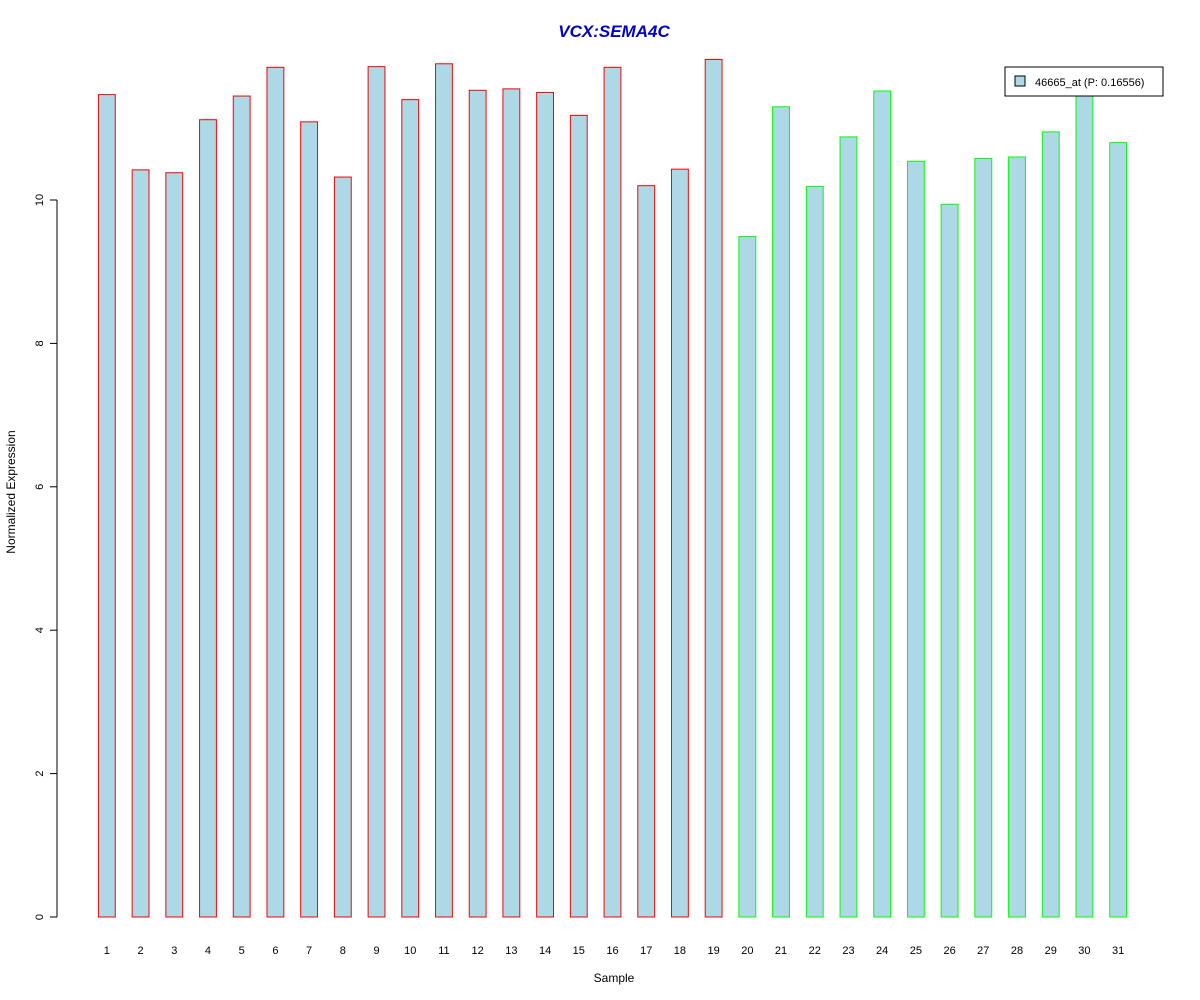  Describe the element at coordinates (40, 200) in the screenshot. I see `y-tick-label: 10` at that location.